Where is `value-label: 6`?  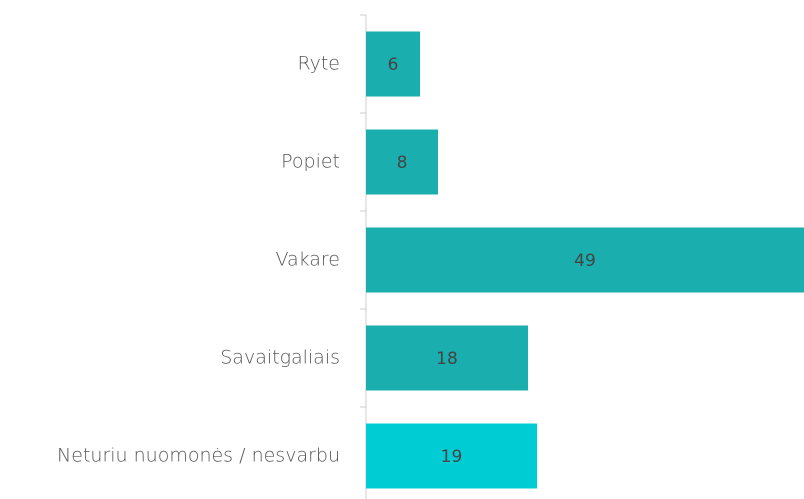 value-label: 6 is located at coordinates (393, 65).